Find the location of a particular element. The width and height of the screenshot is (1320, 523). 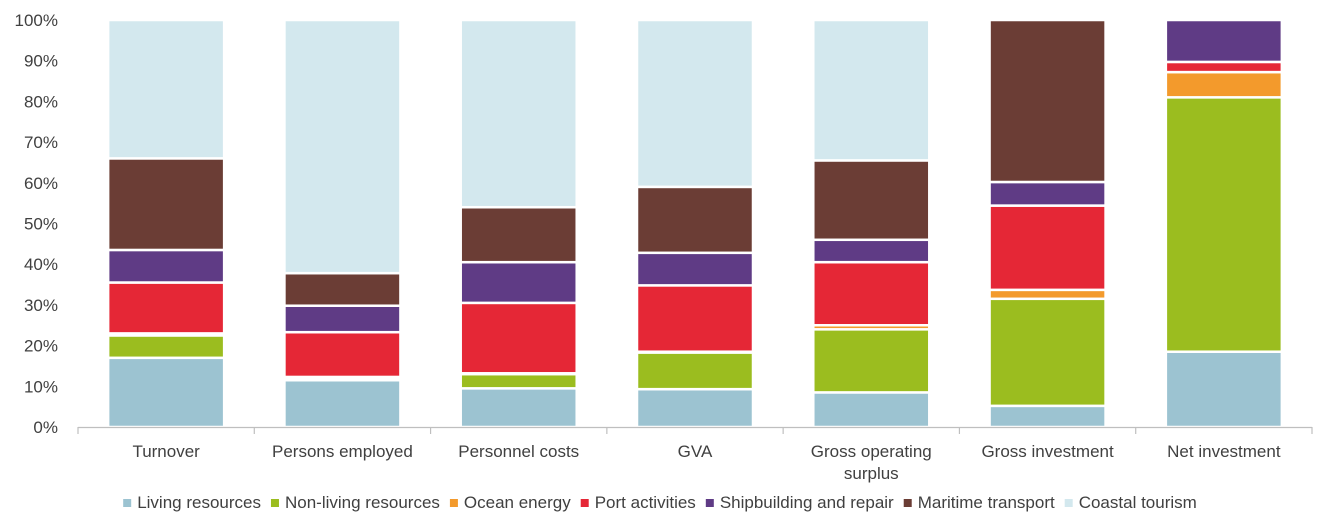

legend-item: Coastal tourism is located at coordinates (1130, 502).